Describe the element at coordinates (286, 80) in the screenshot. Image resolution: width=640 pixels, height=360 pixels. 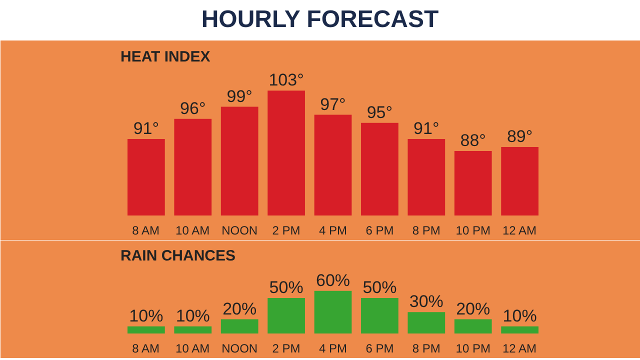
I see `data-label: 103°` at that location.